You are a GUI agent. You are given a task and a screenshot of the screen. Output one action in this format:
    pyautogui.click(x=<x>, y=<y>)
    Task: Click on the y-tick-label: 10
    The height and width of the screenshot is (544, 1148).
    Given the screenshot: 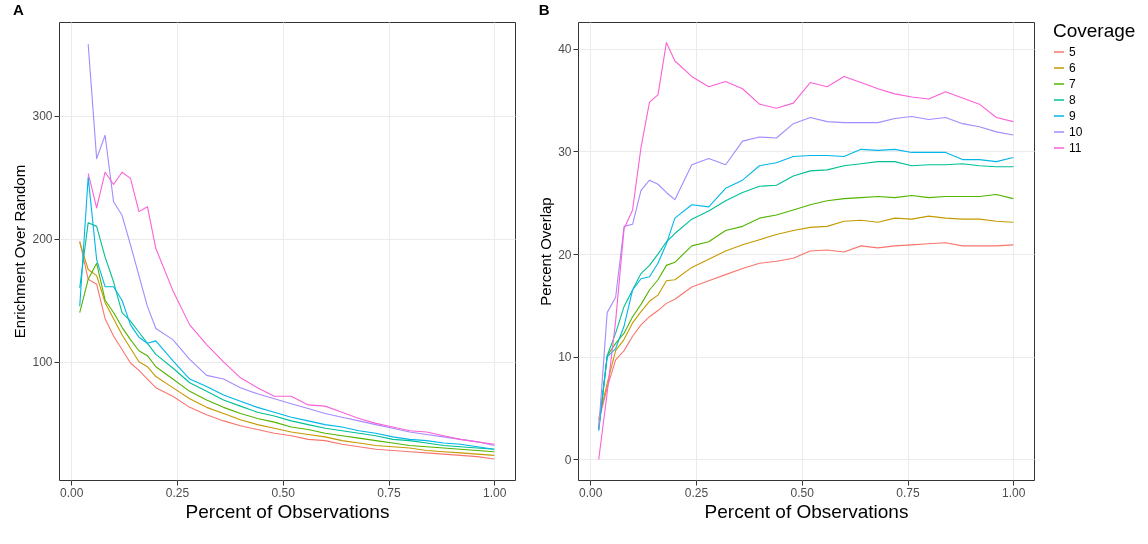 What is the action you would take?
    pyautogui.click(x=565, y=357)
    